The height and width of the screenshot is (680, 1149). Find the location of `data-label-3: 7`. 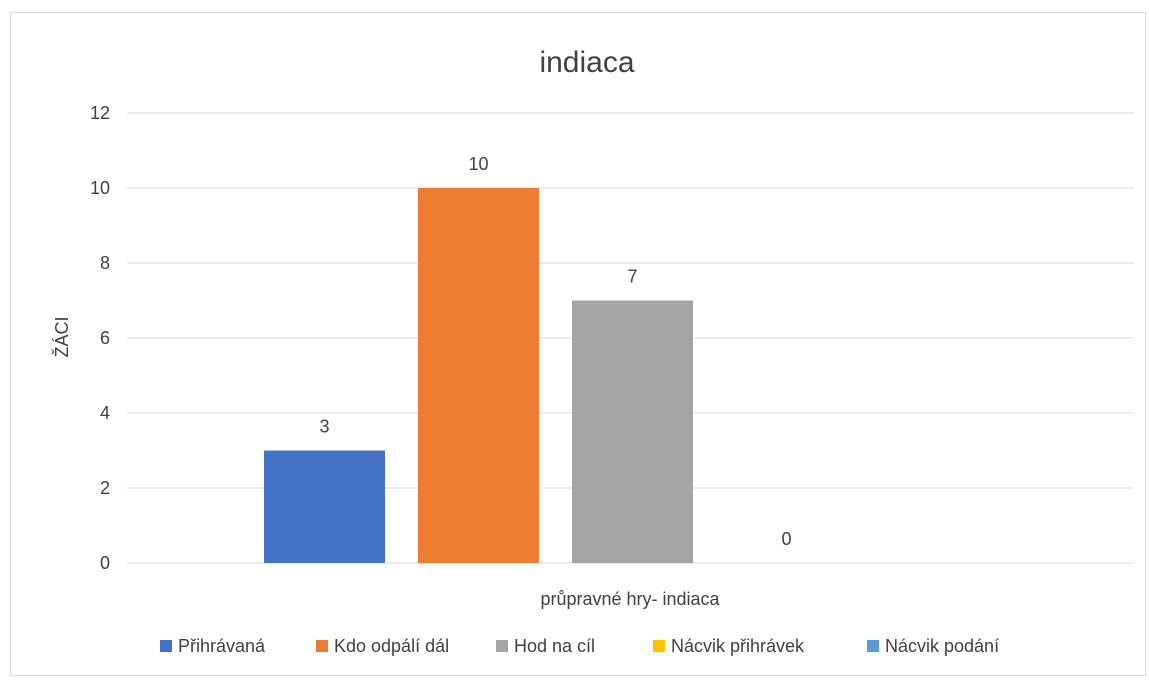

data-label-3: 7 is located at coordinates (632, 277).